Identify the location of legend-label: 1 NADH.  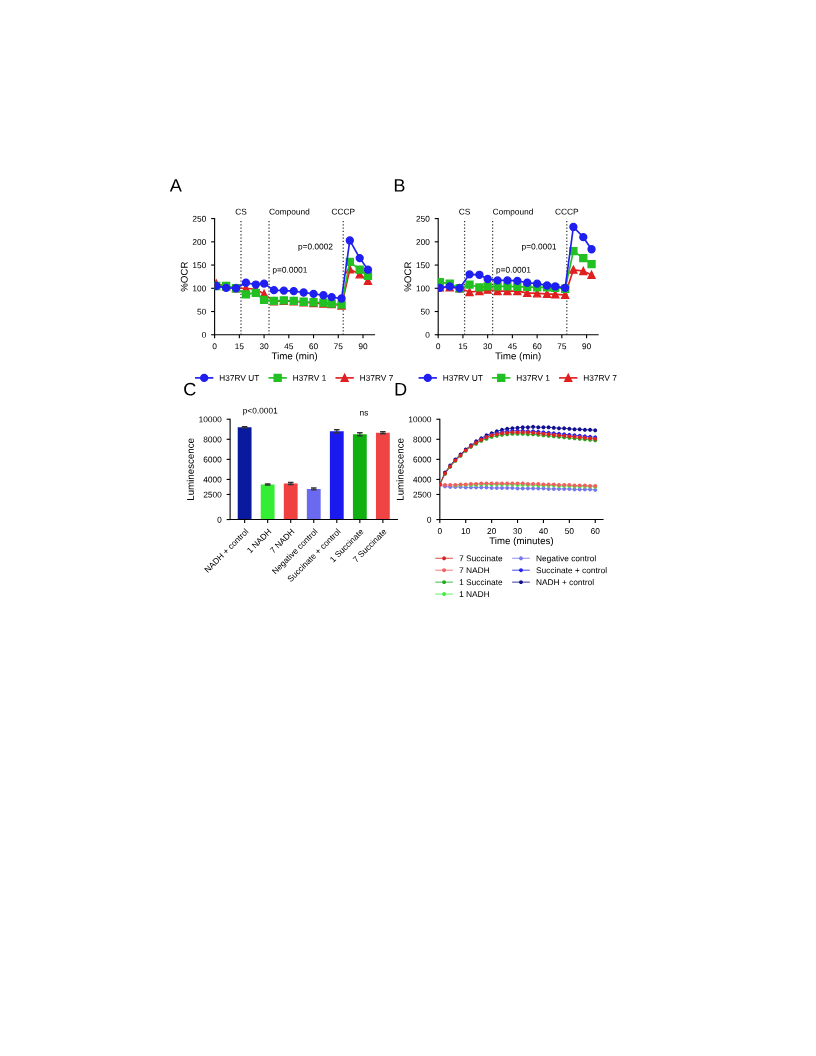
(474, 594).